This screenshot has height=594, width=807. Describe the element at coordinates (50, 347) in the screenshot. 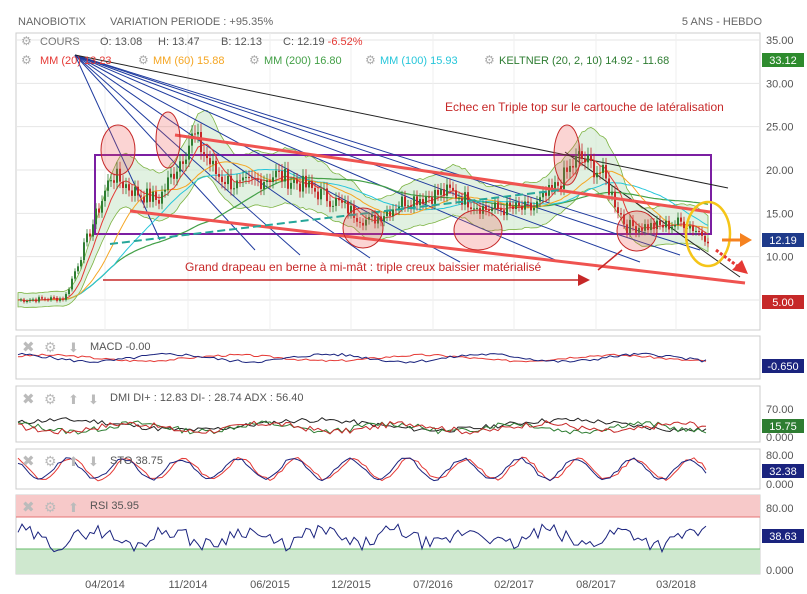

I see `macd-gear-icon: ⚙` at that location.